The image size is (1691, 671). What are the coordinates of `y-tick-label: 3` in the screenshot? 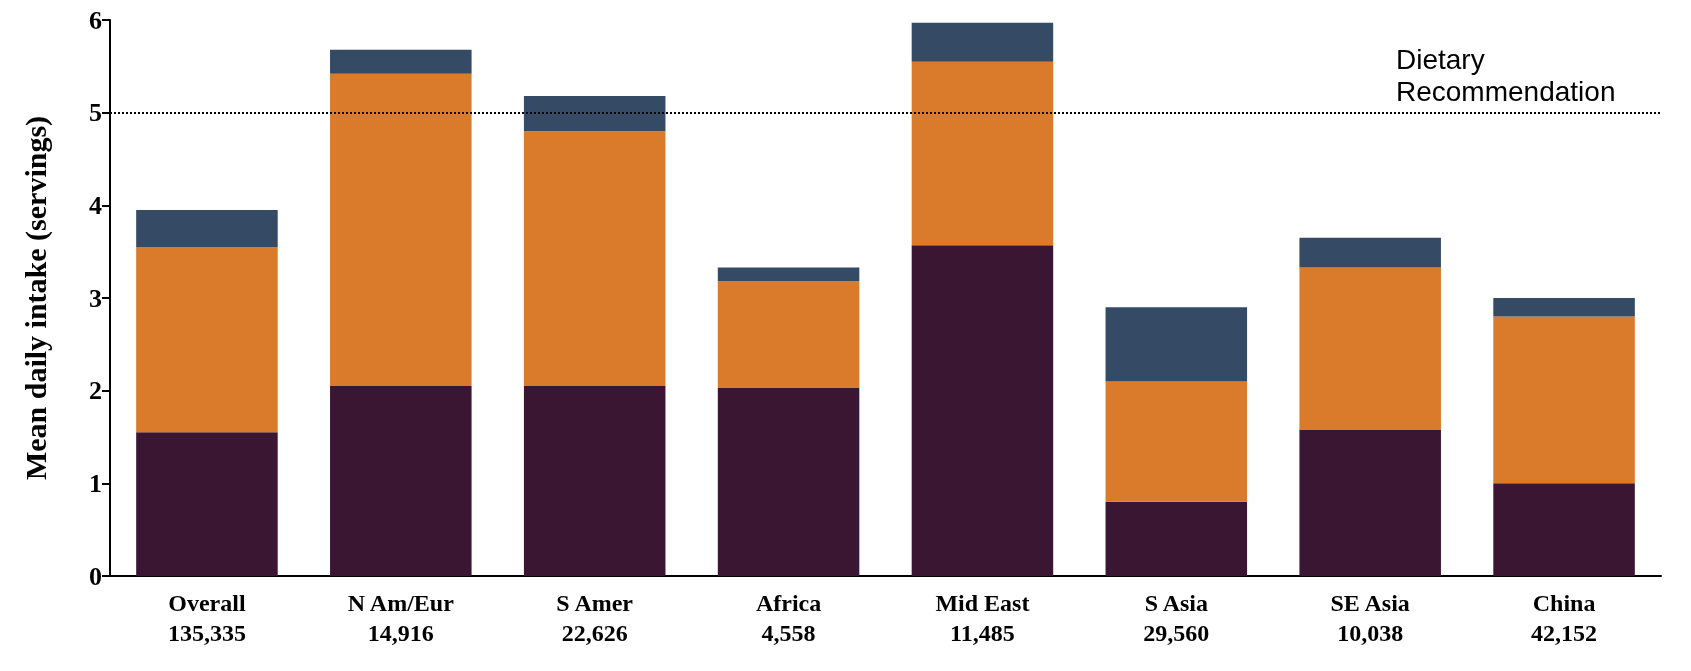 It's located at (95, 298).